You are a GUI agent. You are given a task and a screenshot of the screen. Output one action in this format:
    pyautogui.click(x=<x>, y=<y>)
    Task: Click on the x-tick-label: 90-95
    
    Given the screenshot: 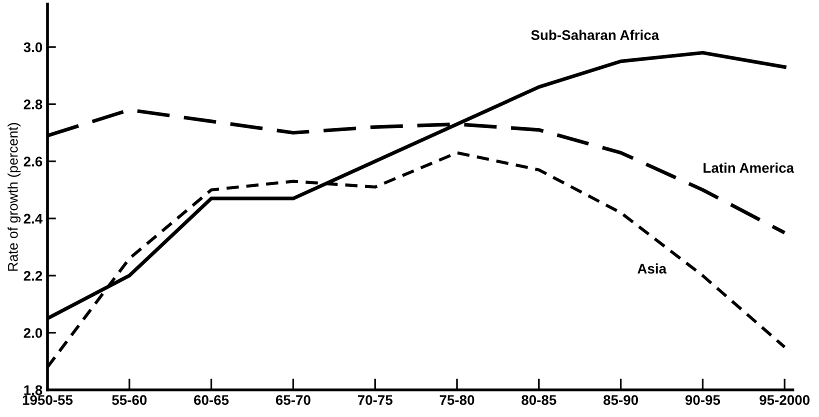 What is the action you would take?
    pyautogui.click(x=702, y=400)
    